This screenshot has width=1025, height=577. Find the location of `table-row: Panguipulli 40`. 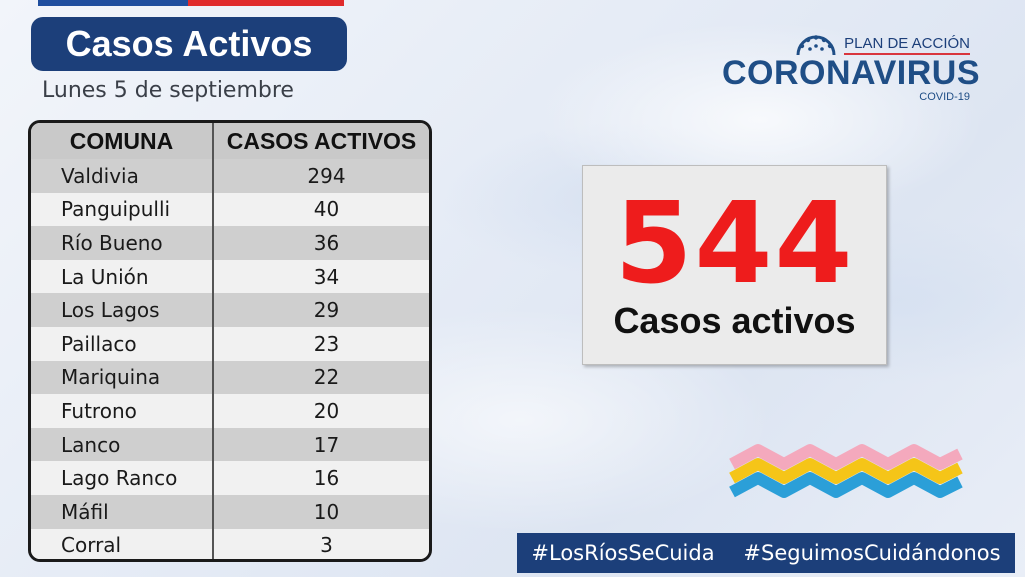

table-row: Panguipulli 40 is located at coordinates (230, 209).